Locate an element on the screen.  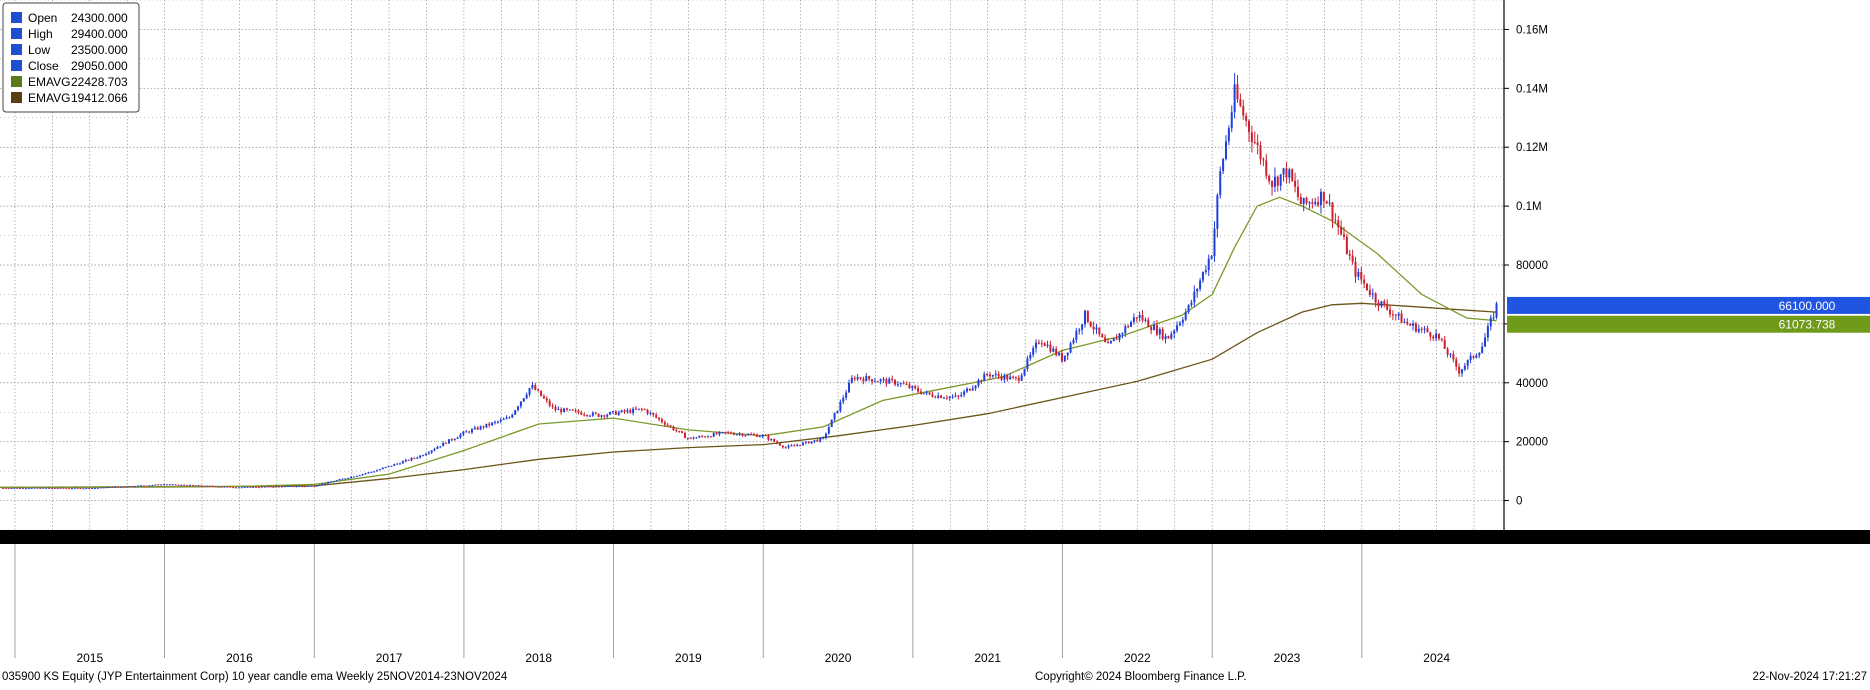
y-tick-label: 0.16M is located at coordinates (1532, 30).